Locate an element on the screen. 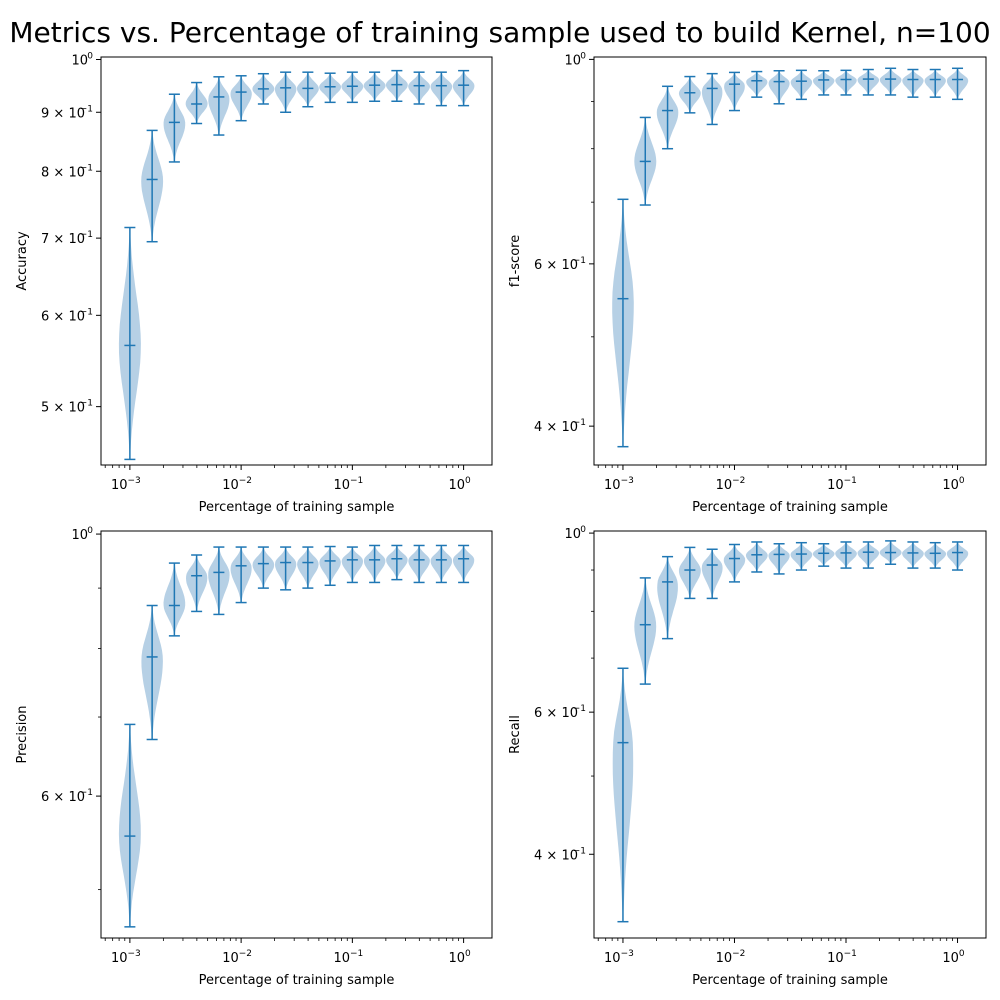 Image resolution: width=1000 pixels, height=1000 pixels. y-axis-label: Accuracy is located at coordinates (22, 261).